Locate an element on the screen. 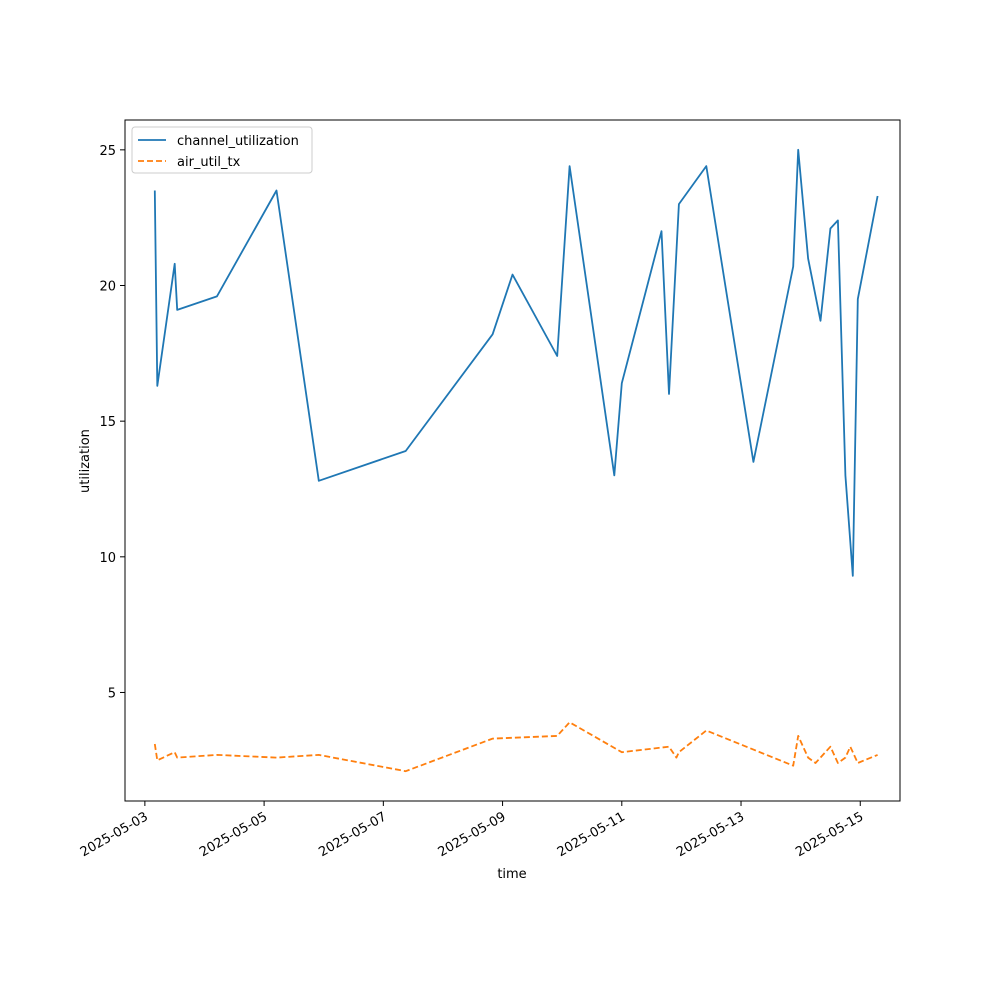  y-tick-label: 25 is located at coordinates (107, 151).